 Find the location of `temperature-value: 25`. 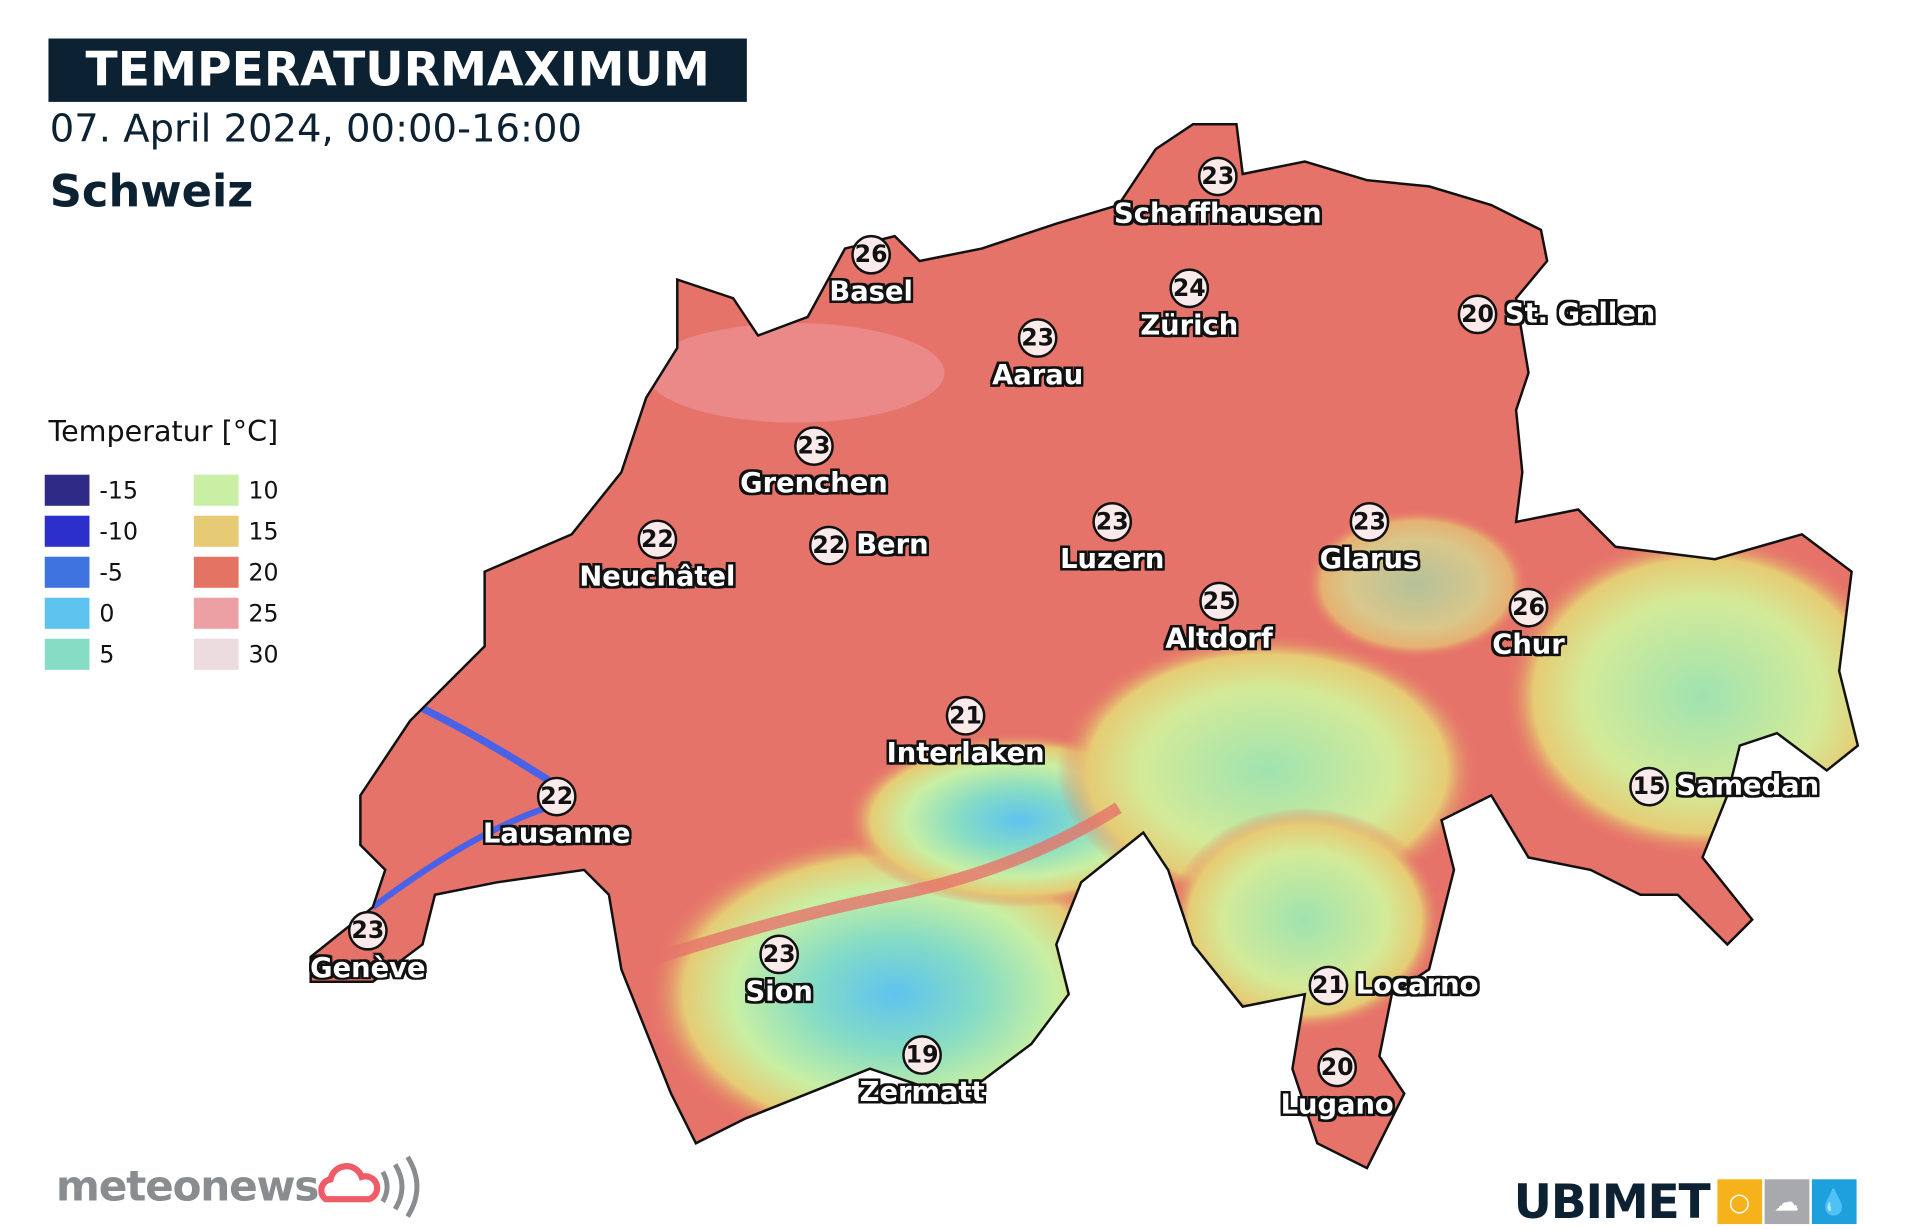

temperature-value: 25 is located at coordinates (1219, 601).